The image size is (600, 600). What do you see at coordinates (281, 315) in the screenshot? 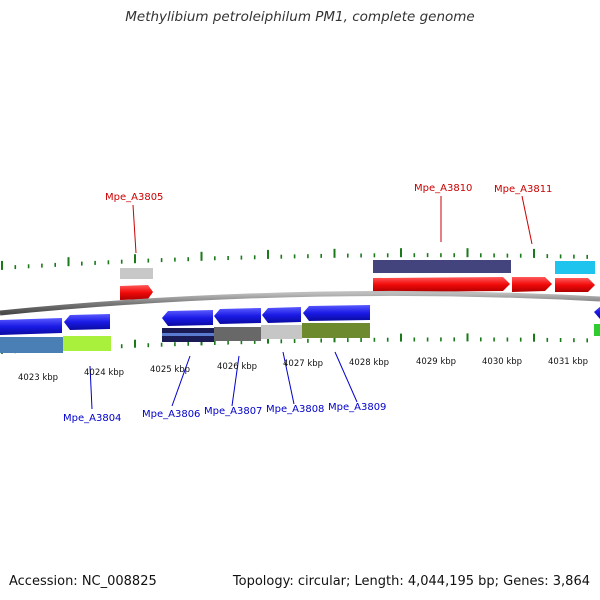
I see `gene-arrow-mpe-a3808` at bounding box center [281, 315].